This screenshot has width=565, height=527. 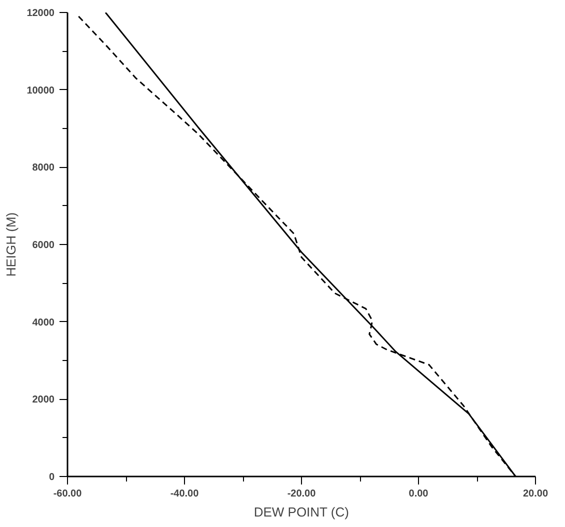 I want to click on y-tick-label: 2000, so click(x=43, y=400).